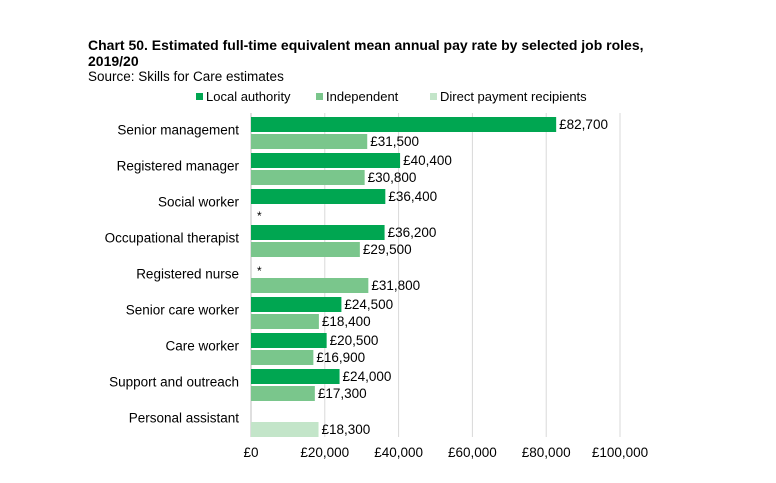  I want to click on category-label-5: Senior care worker, so click(183, 310).